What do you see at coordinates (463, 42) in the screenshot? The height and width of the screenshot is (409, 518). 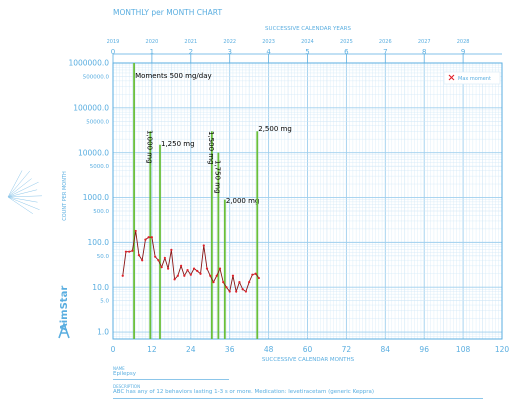 I see `calendar-year-label: 2028` at bounding box center [463, 42].